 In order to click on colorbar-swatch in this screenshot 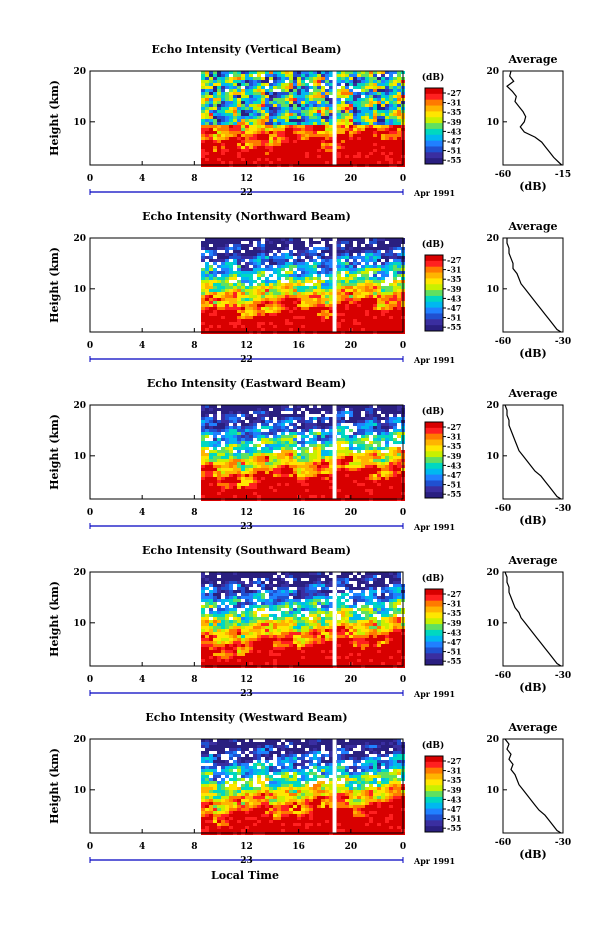, I will do `click(434, 270)`.